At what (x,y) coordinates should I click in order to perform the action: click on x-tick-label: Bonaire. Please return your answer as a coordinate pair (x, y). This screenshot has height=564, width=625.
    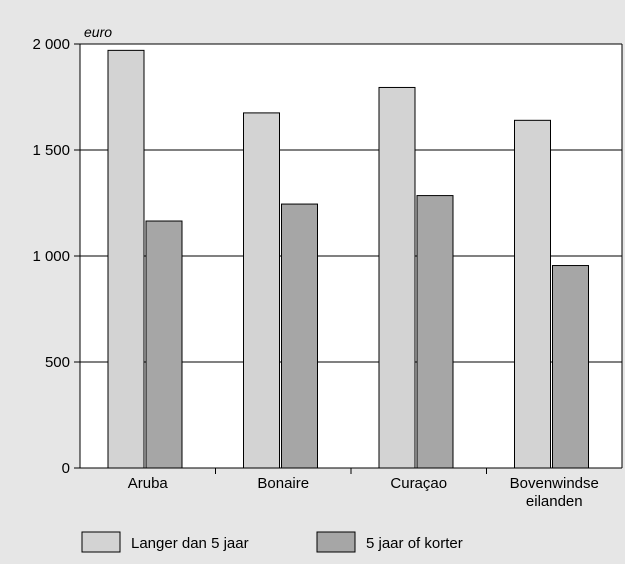
    Looking at the image, I should click on (283, 483).